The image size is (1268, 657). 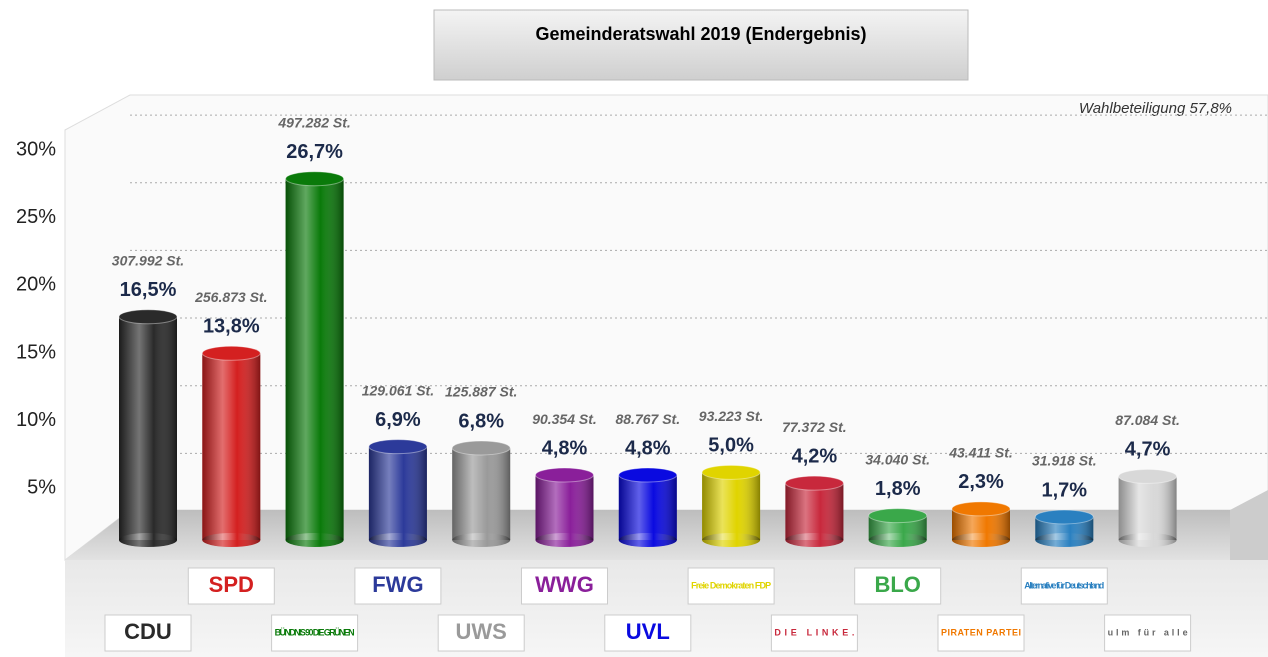 What do you see at coordinates (41, 488) in the screenshot?
I see `y-tick-label: 5%` at bounding box center [41, 488].